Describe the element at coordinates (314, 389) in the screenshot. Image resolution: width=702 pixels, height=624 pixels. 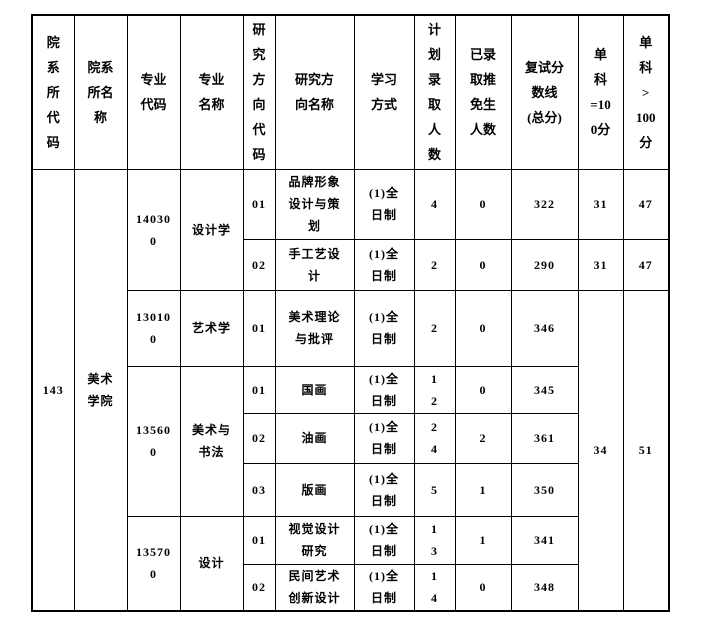
I see `direction-name-cell: 国画` at that location.